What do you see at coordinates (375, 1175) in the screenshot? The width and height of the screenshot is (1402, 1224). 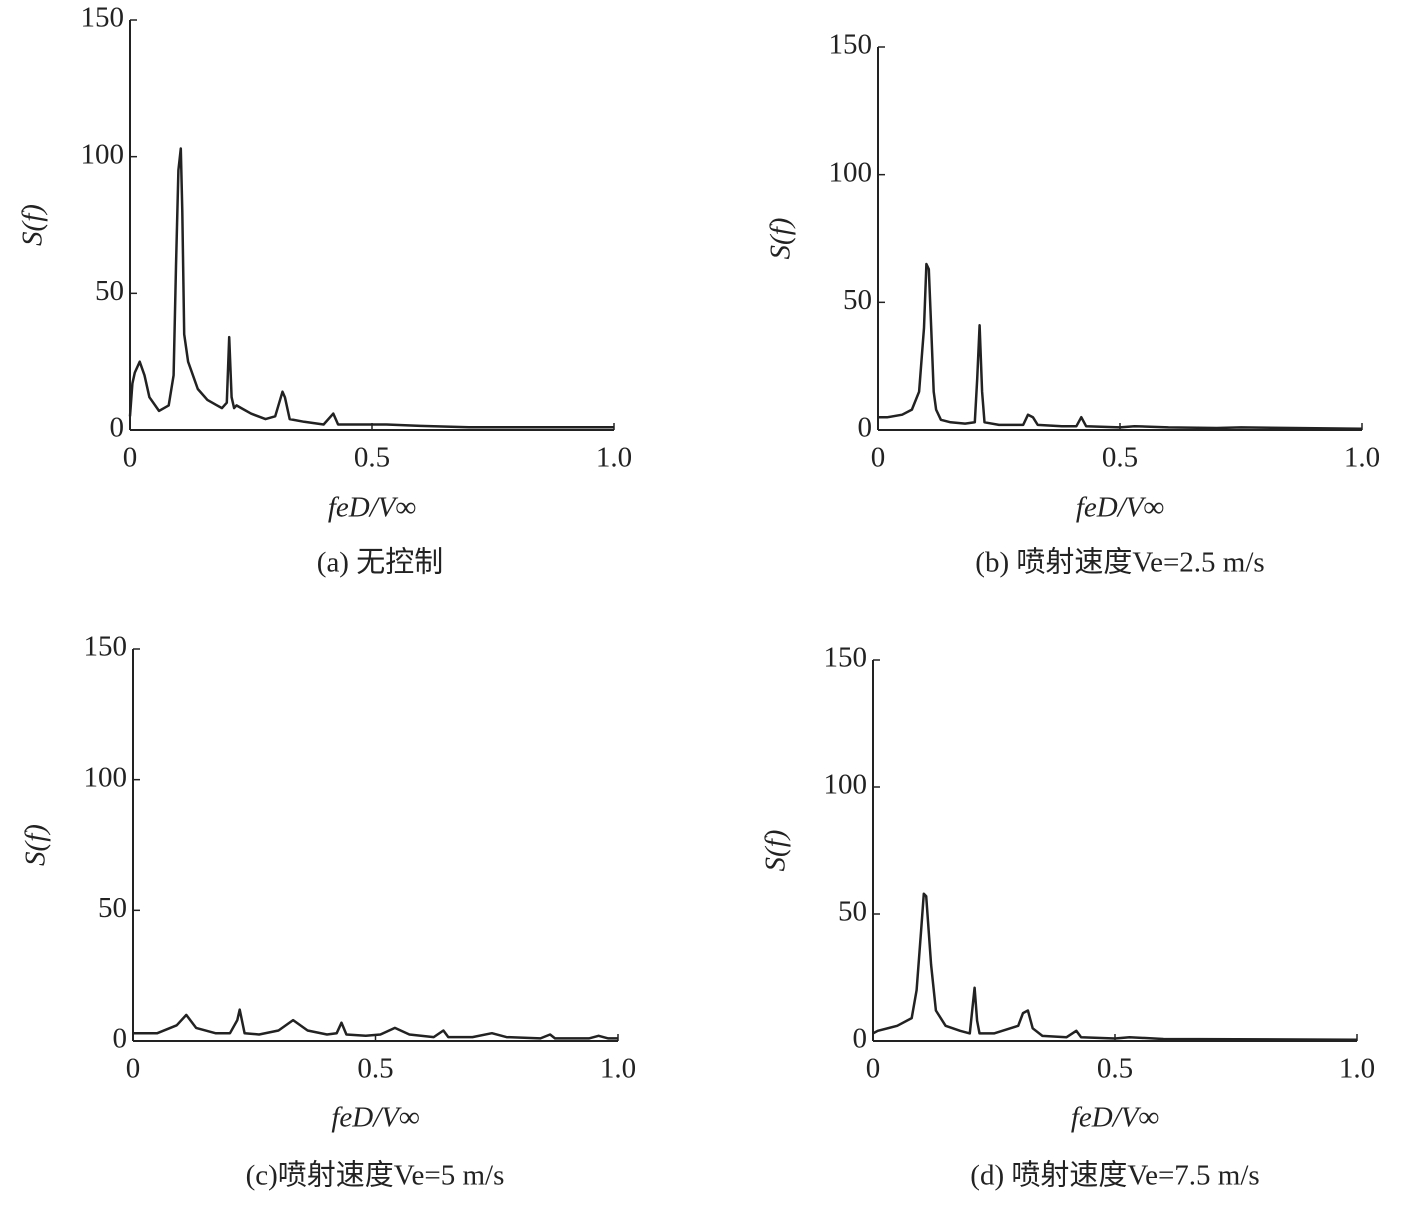 I see `caption: (c)喷射速度Ve=5 m/s` at bounding box center [375, 1175].